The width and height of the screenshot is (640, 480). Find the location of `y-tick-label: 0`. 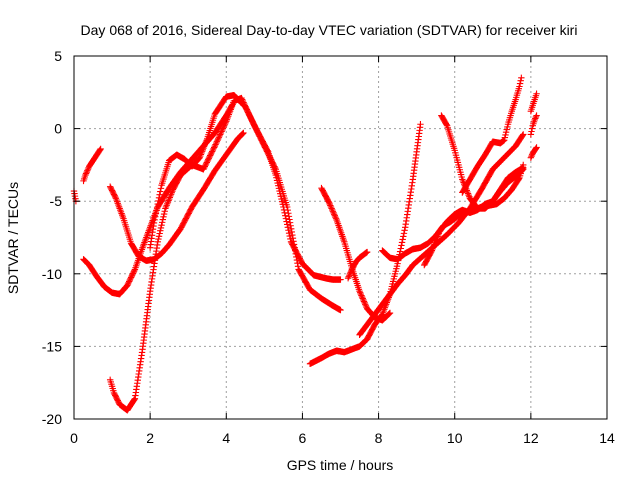

y-tick-label: 0 is located at coordinates (58, 129).